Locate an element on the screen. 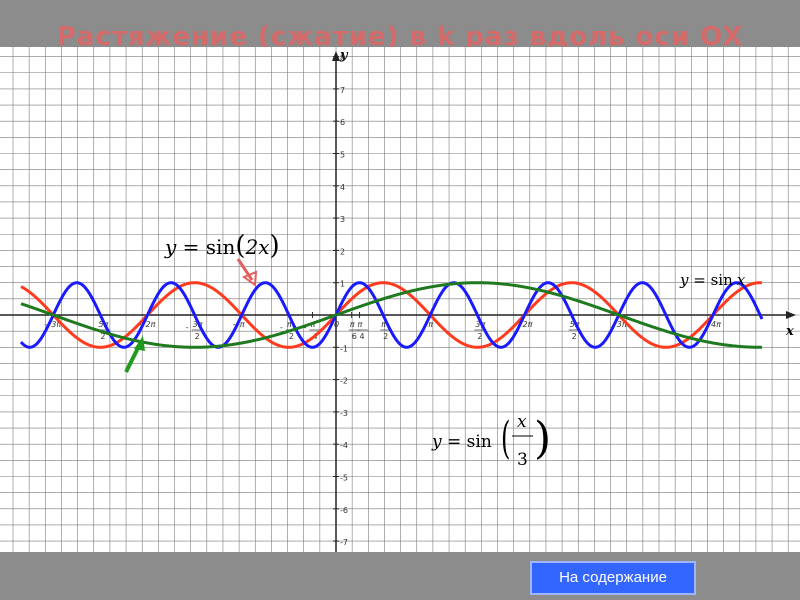 This screenshot has width=800, height=600. x-tick-label: 0 is located at coordinates (336, 324).